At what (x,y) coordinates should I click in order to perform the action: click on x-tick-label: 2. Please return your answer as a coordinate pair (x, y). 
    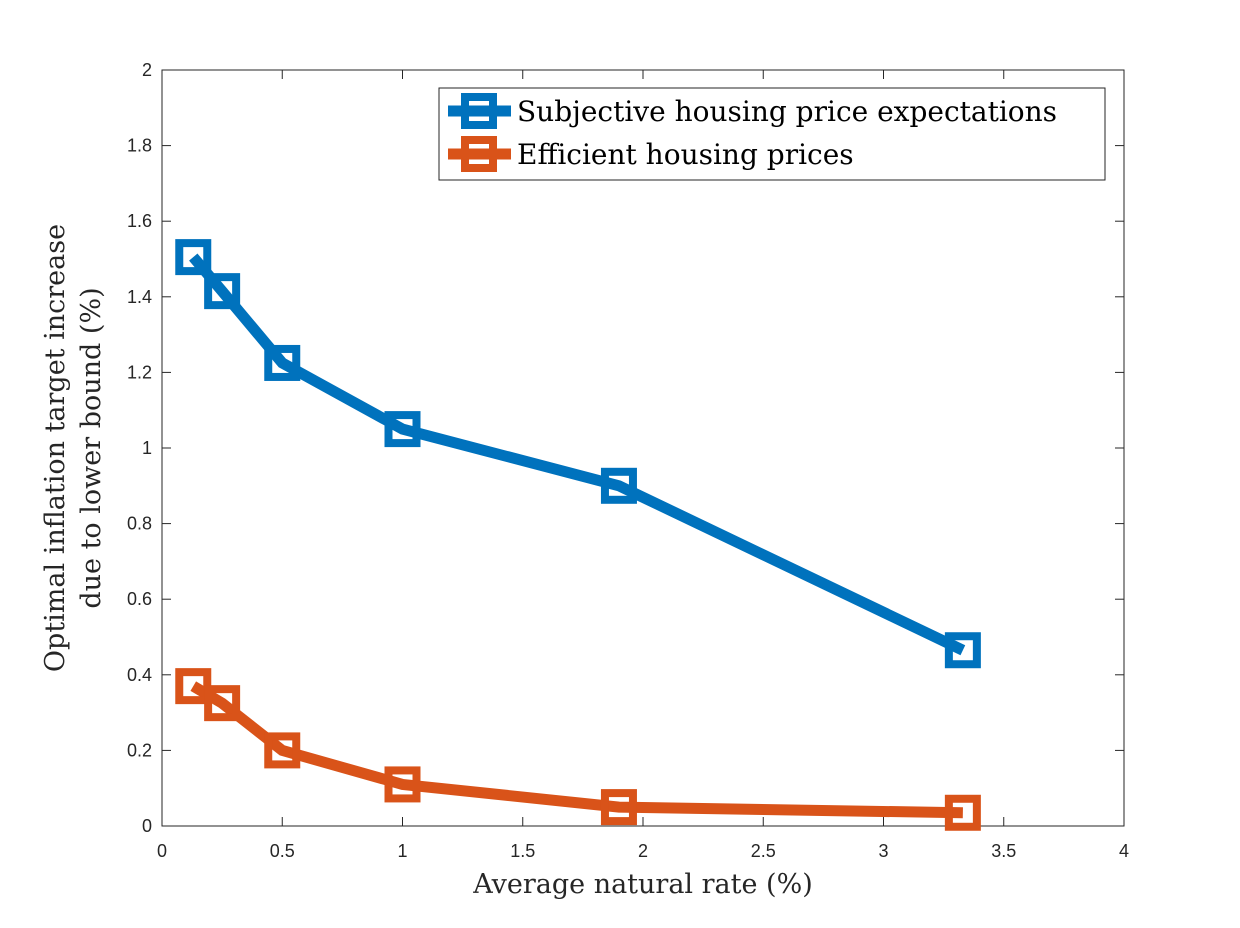
    Looking at the image, I should click on (643, 851).